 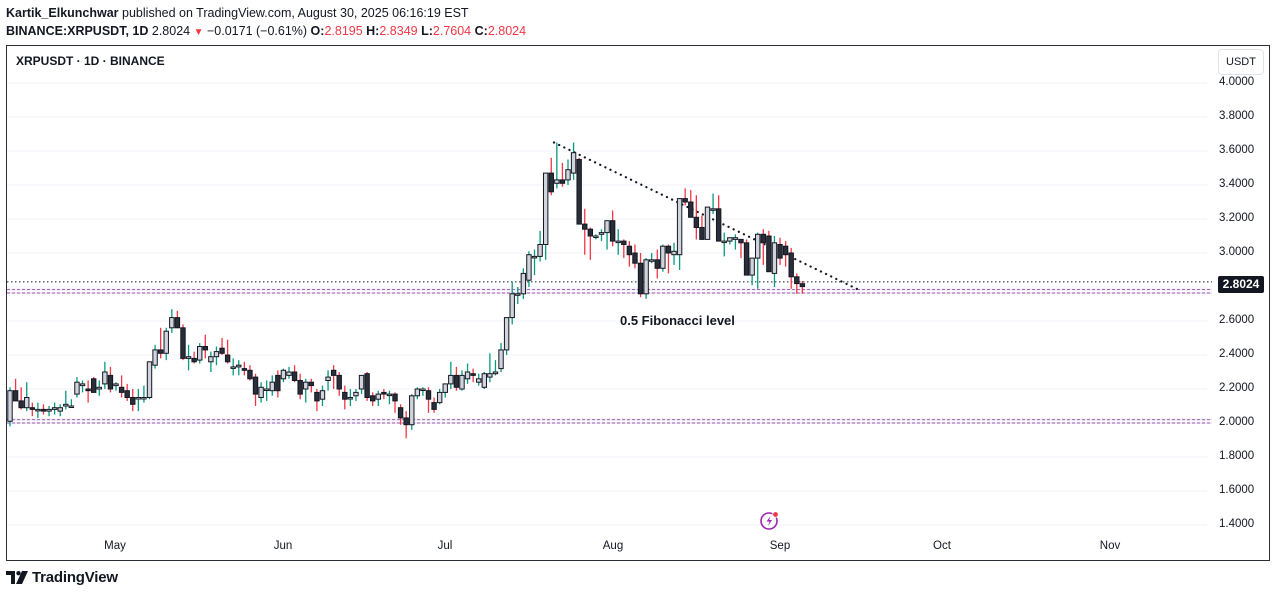 I want to click on price-tick-label: 3.4000, so click(x=1237, y=184).